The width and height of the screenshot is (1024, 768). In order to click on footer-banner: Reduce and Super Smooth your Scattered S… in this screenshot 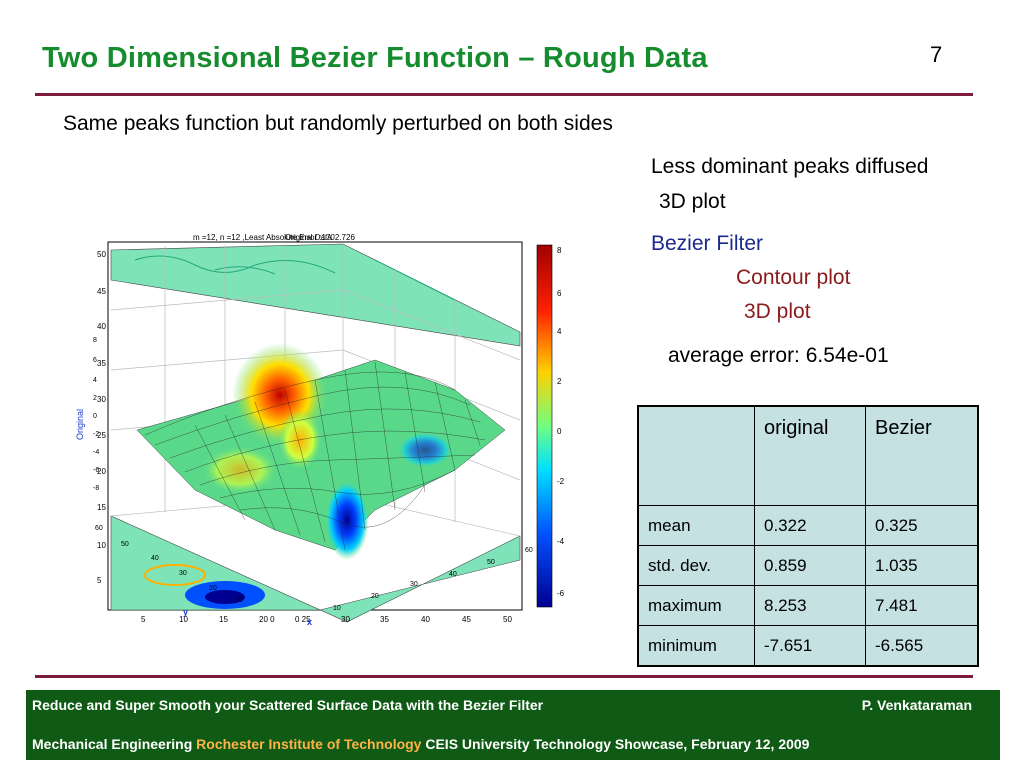, I will do `click(513, 725)`.